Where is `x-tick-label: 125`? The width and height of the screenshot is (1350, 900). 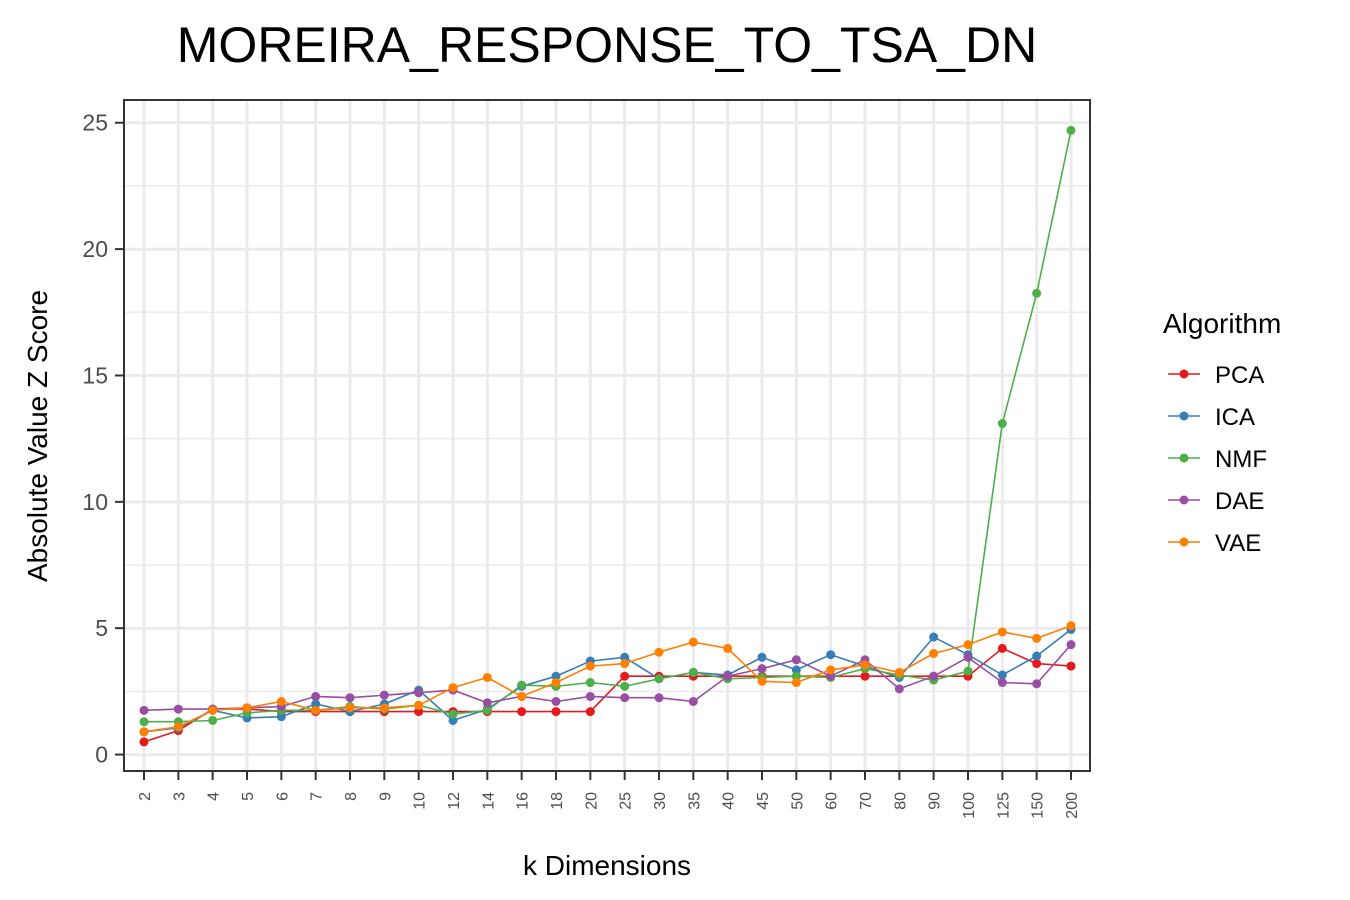
x-tick-label: 125 is located at coordinates (1003, 805).